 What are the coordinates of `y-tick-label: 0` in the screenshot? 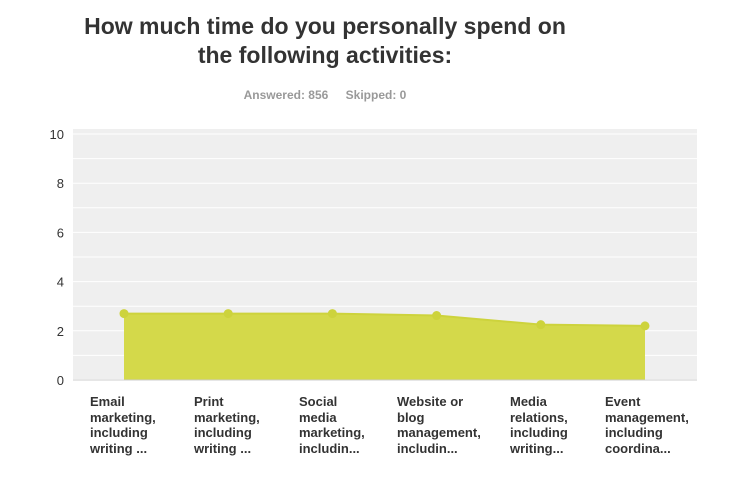 It's located at (60, 380).